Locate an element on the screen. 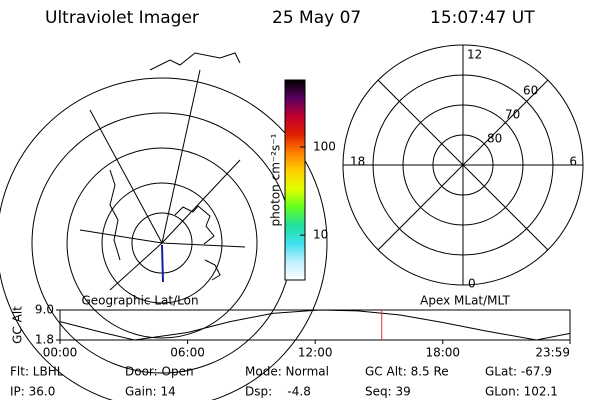 The image size is (600, 400). mlt-label: 18 is located at coordinates (357, 162).